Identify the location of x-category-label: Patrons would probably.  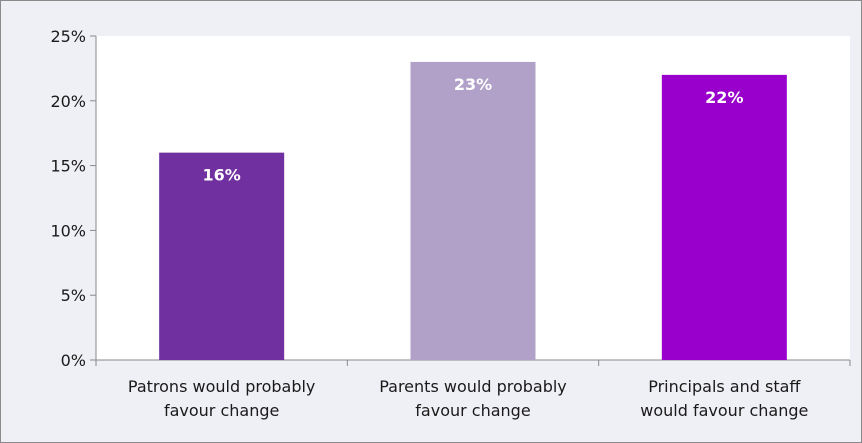
(222, 386).